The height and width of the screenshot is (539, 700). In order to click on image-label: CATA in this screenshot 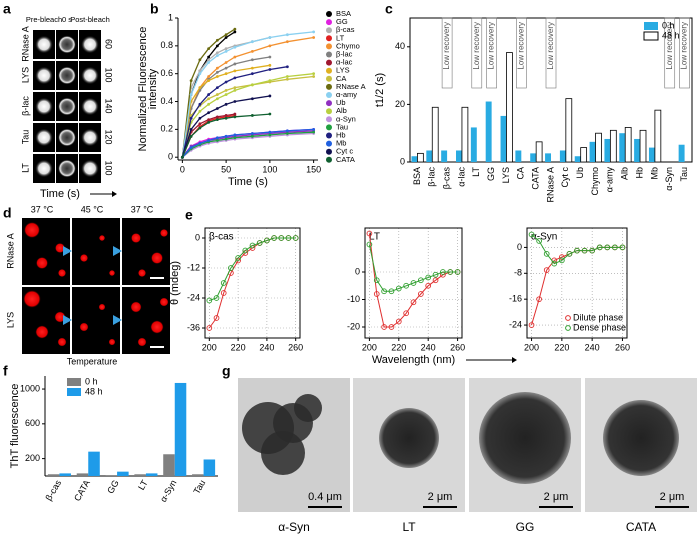, I will do `click(641, 527)`.